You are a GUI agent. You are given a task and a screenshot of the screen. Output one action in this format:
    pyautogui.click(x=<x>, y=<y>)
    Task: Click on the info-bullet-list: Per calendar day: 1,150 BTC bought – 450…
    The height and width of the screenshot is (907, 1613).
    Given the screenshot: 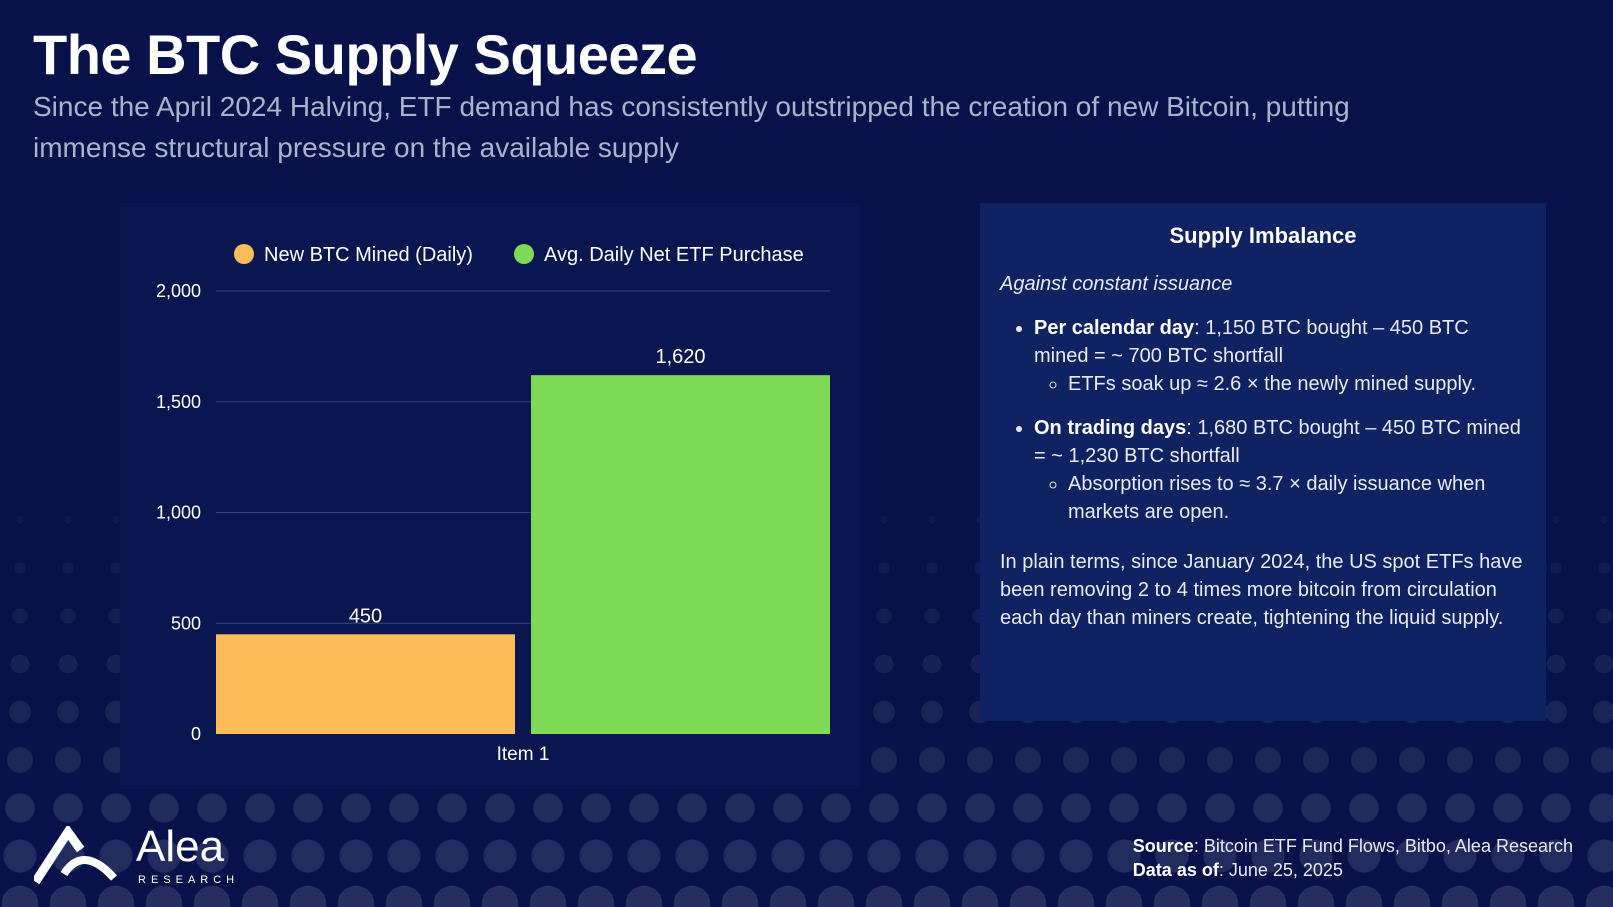 What is the action you would take?
    pyautogui.click(x=1263, y=420)
    